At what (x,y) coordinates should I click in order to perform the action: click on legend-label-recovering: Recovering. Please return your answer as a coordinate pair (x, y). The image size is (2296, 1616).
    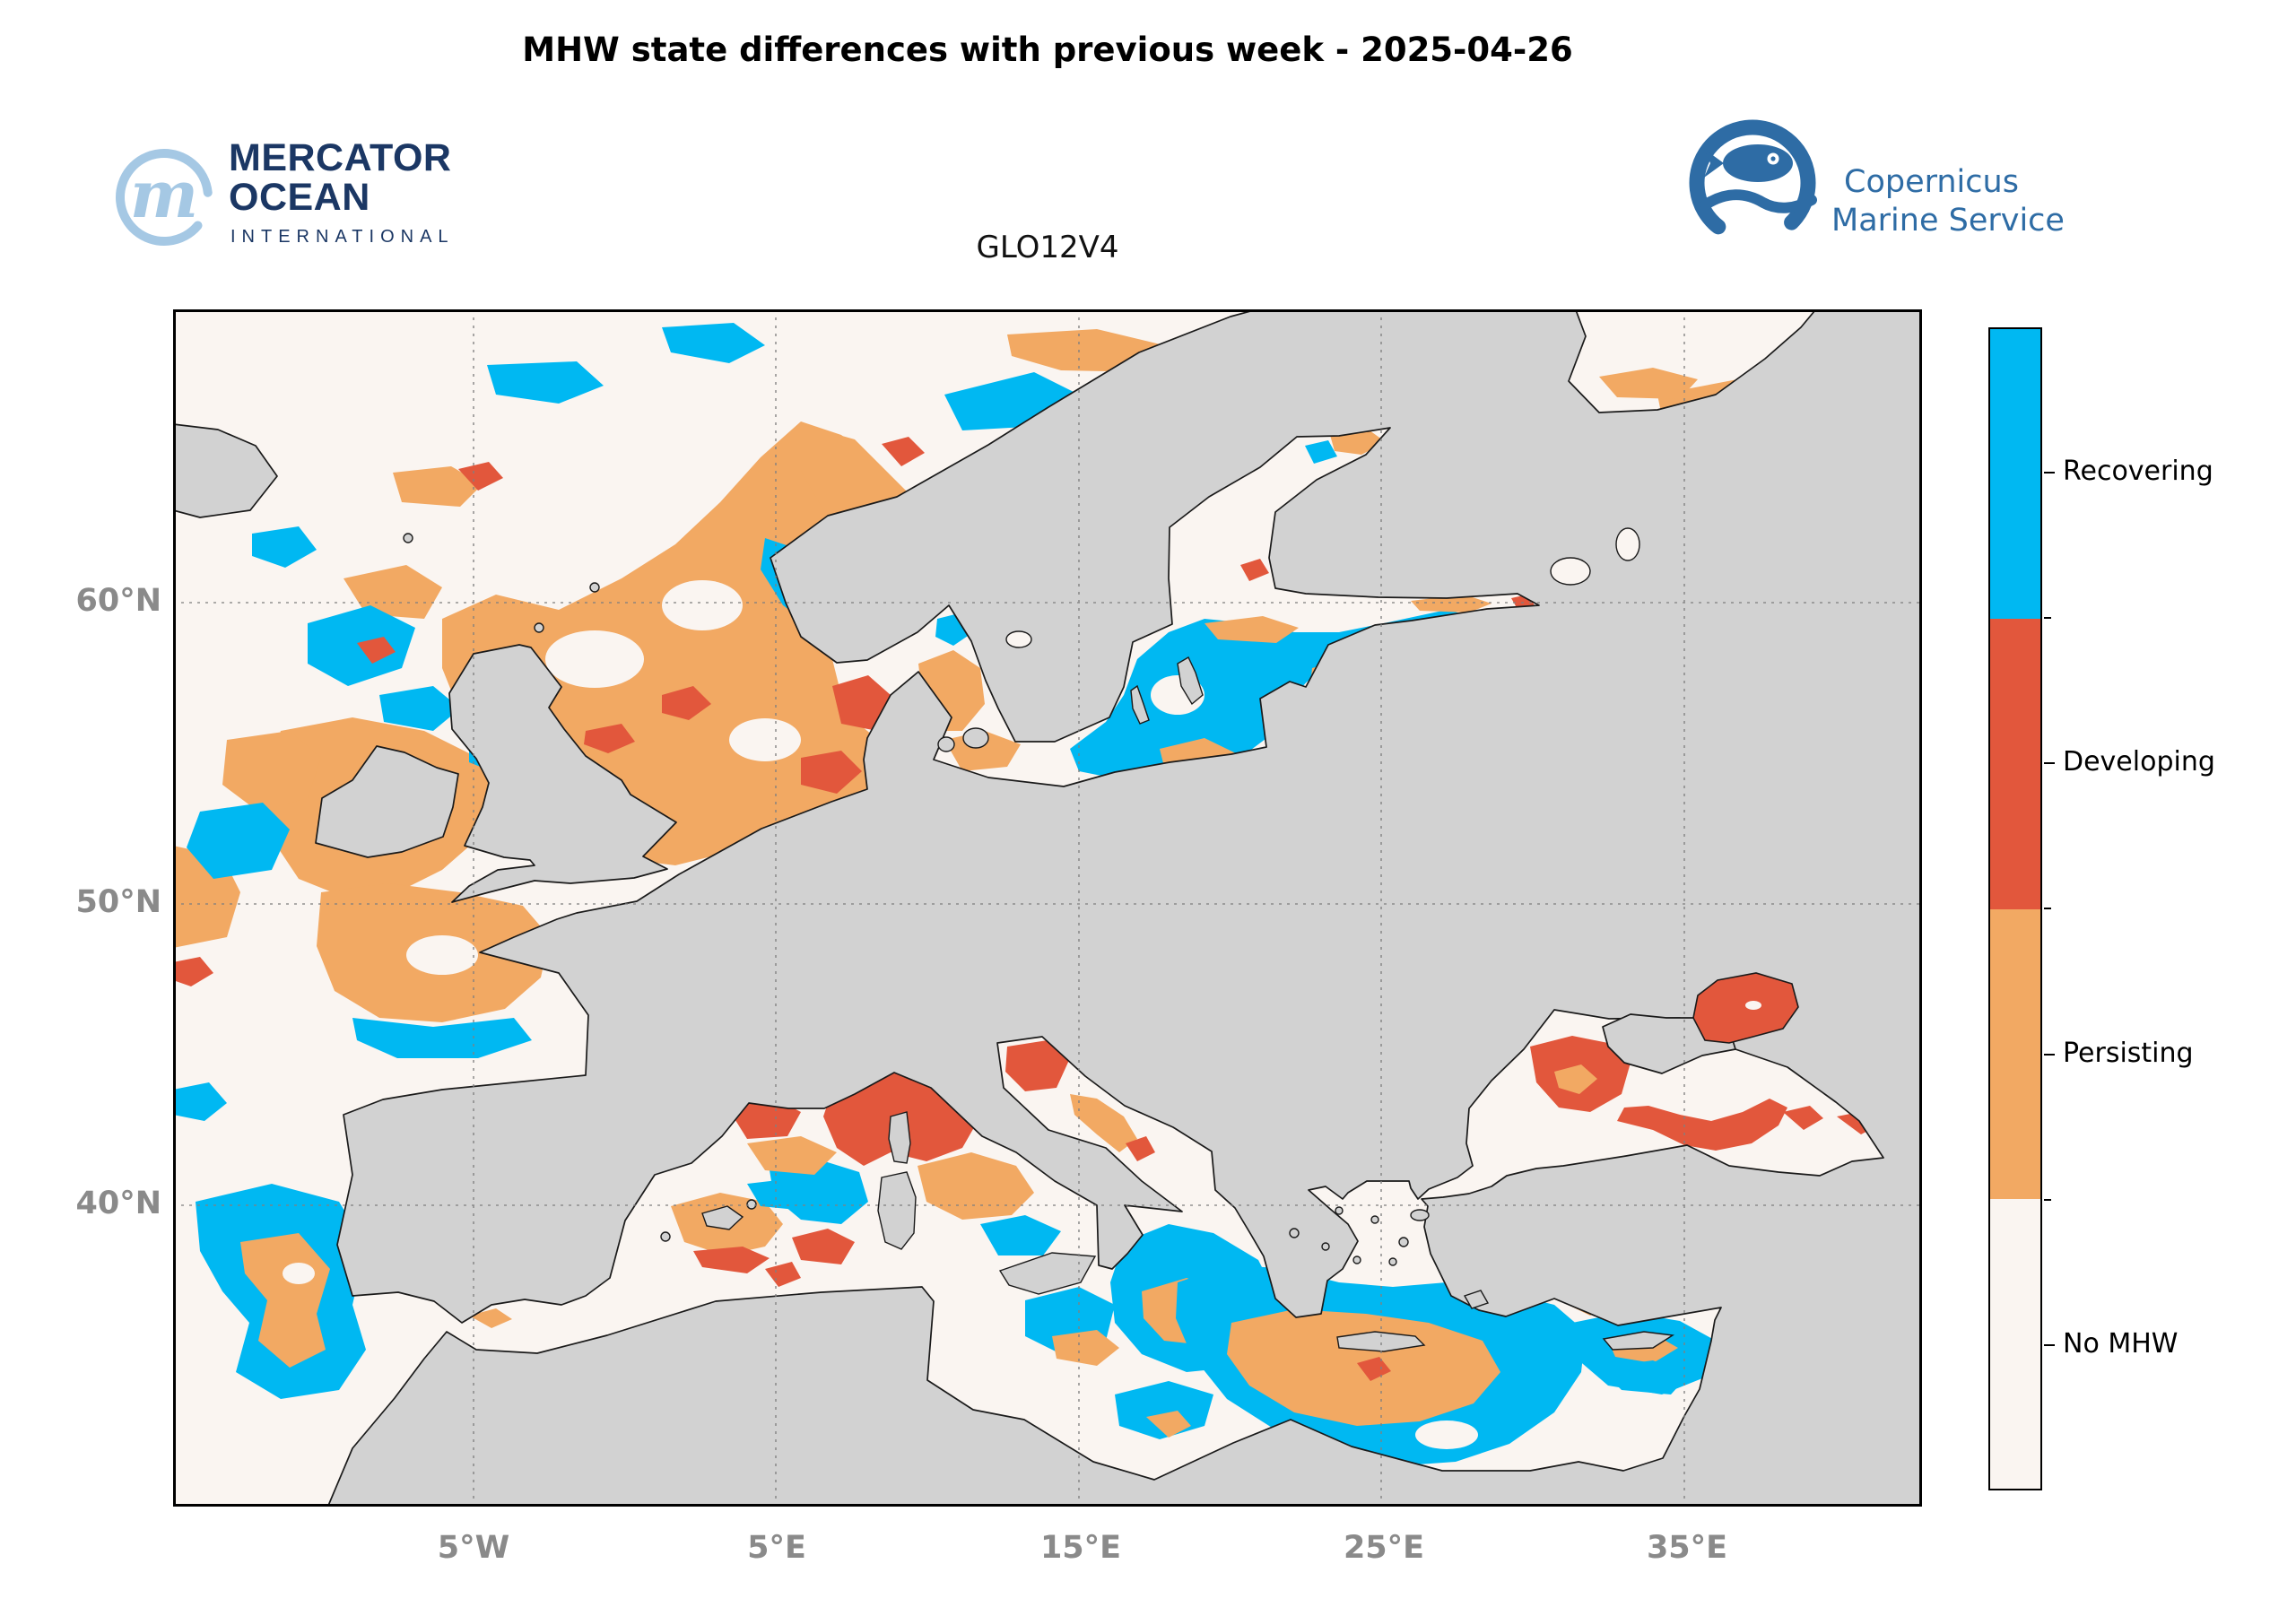
    Looking at the image, I should click on (2138, 471).